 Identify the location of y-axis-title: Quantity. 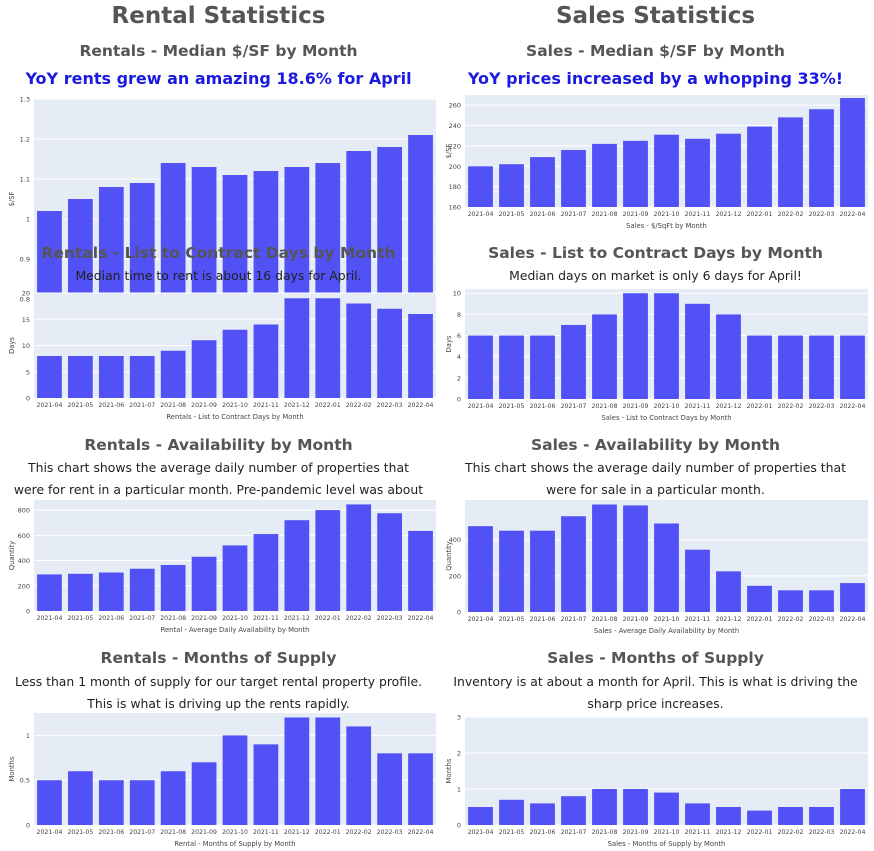
(12, 555).